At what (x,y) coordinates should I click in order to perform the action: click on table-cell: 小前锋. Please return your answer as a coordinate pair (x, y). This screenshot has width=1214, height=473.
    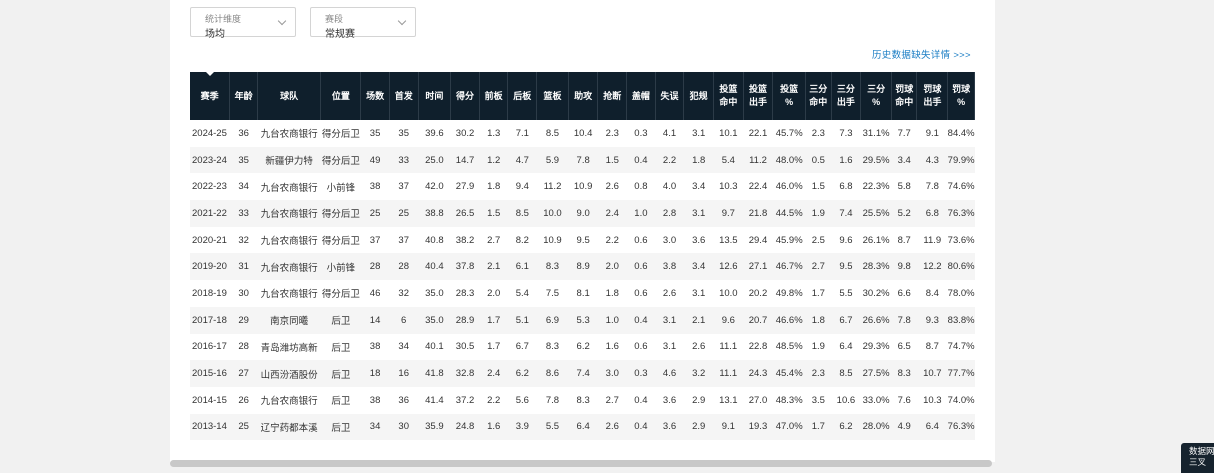
    Looking at the image, I should click on (341, 188).